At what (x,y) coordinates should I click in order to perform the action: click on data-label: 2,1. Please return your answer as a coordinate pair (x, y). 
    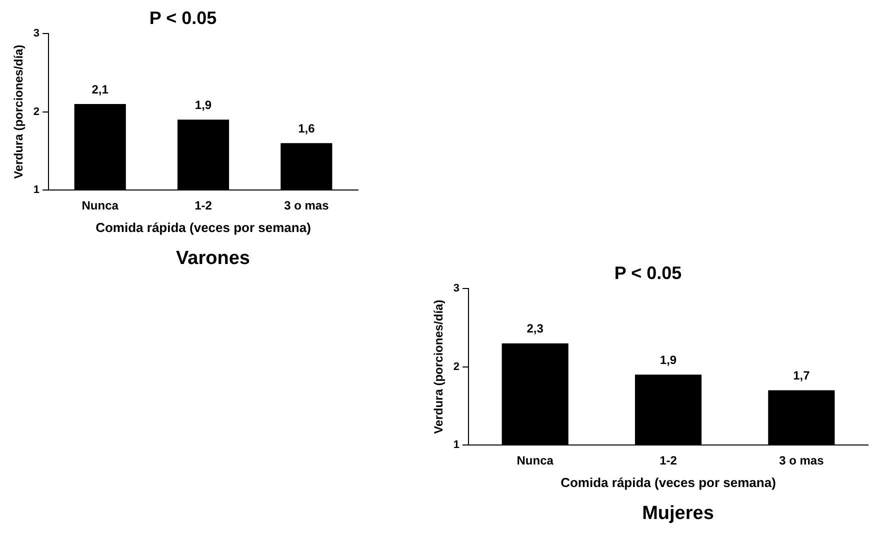
    Looking at the image, I should click on (100, 89).